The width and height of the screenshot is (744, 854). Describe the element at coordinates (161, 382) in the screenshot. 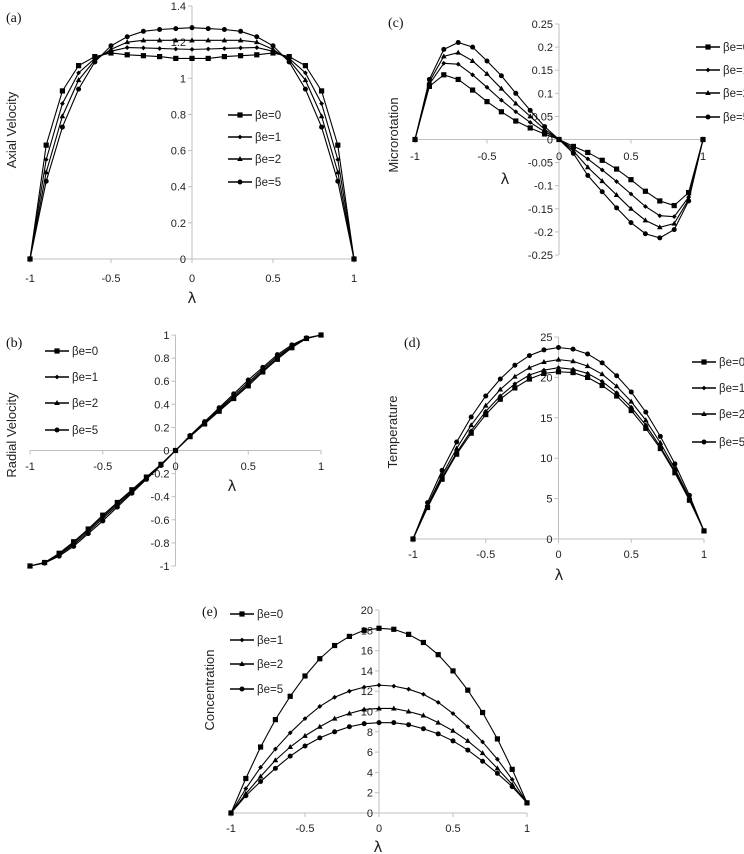

I see `y-tick-label: 0.6` at that location.